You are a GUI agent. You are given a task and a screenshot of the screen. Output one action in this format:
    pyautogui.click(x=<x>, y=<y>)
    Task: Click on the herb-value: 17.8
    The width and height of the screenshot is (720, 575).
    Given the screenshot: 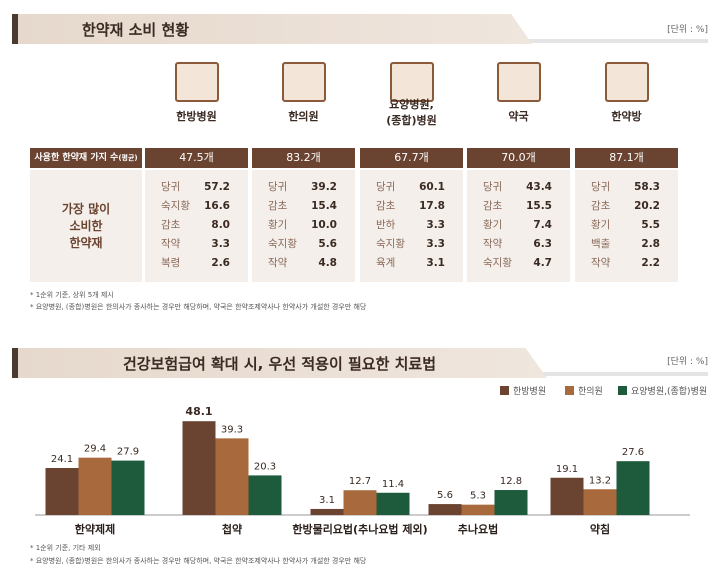 What is the action you would take?
    pyautogui.click(x=432, y=206)
    